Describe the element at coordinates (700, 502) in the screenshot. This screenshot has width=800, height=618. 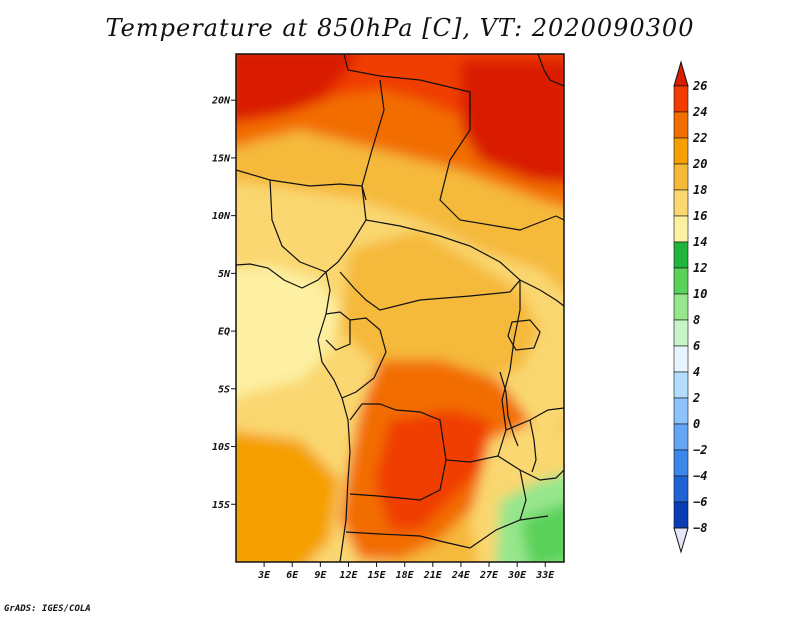
I see `colorbar-label: −6` at that location.